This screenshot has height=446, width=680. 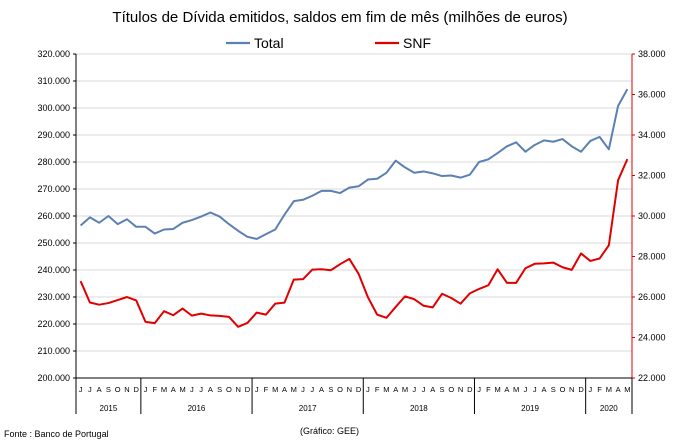 What do you see at coordinates (53, 135) in the screenshot?
I see `y-left-tick-label: 290.000` at bounding box center [53, 135].